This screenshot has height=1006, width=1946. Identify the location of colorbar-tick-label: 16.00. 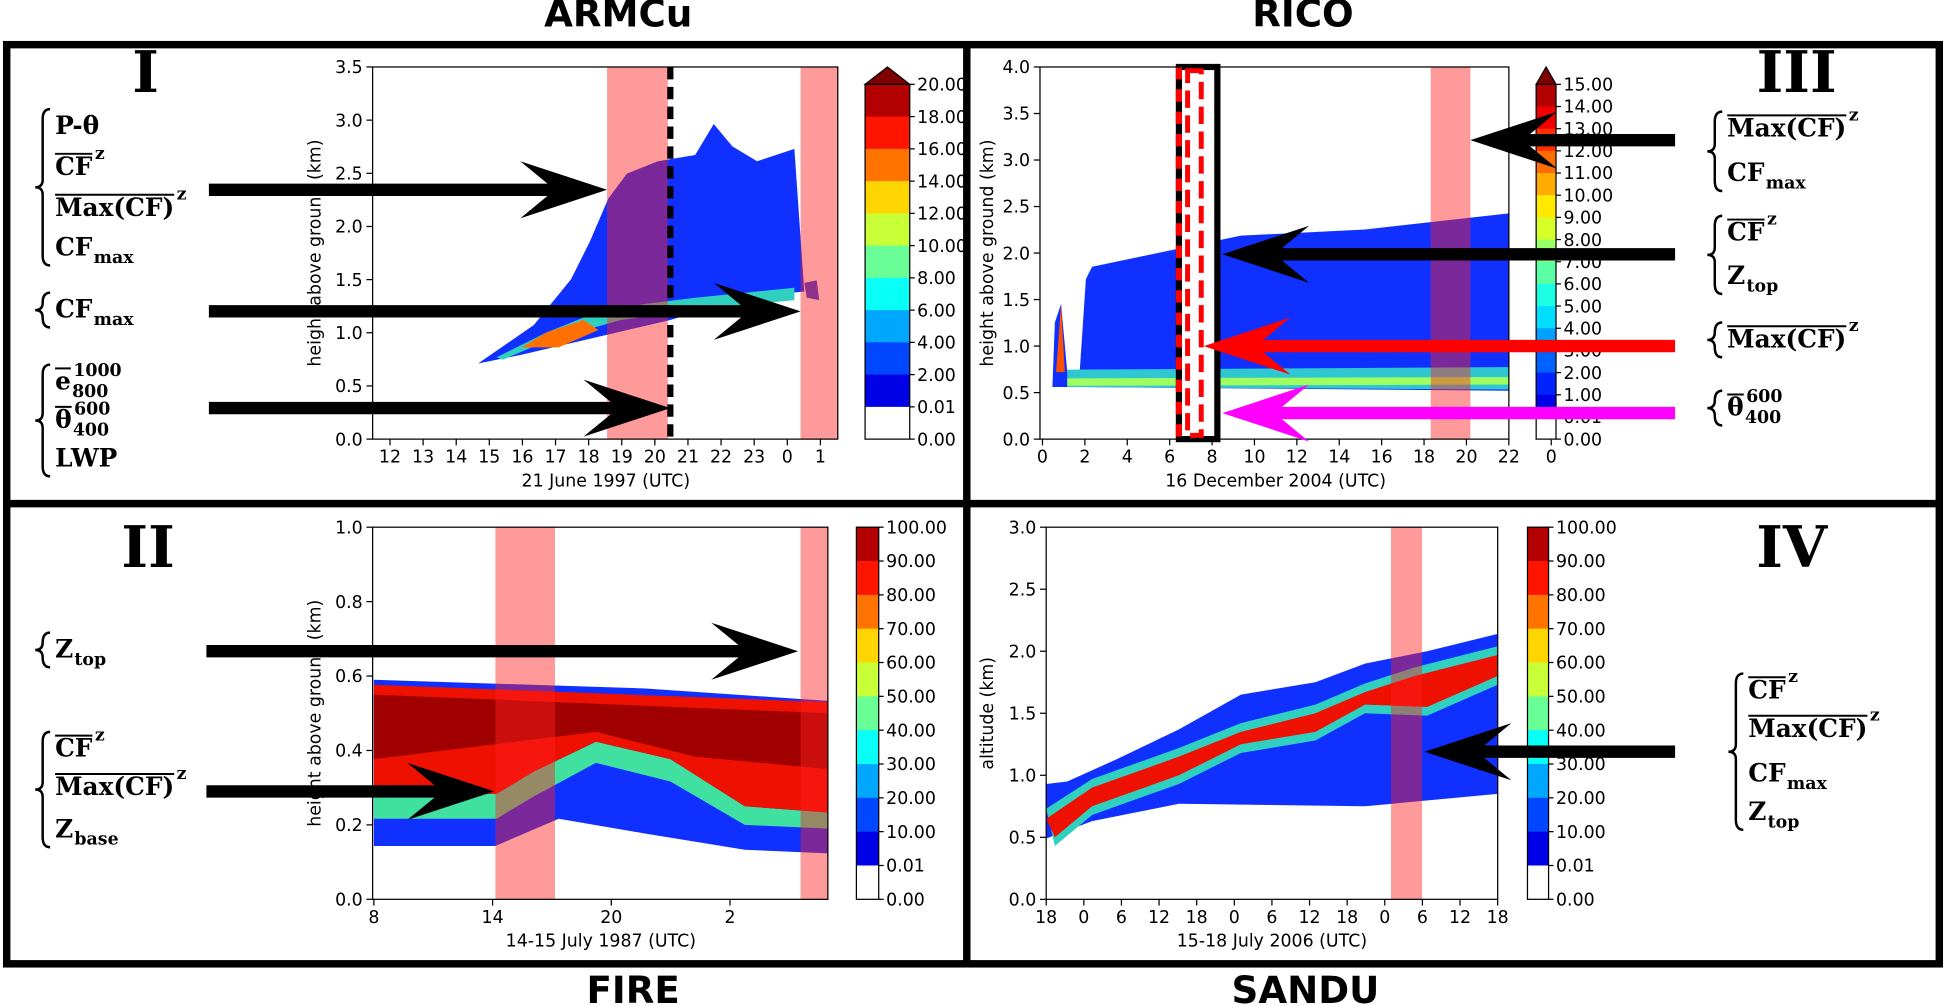
(942, 150).